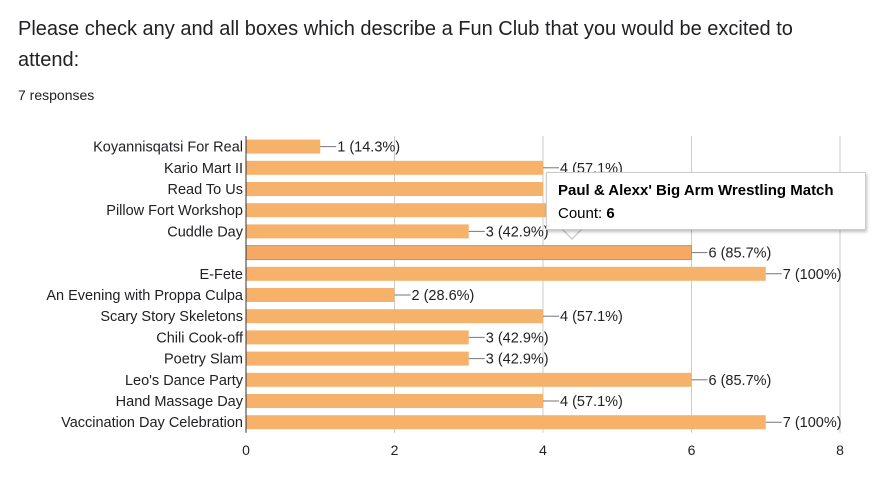 This screenshot has height=493, width=880. What do you see at coordinates (168, 148) in the screenshot?
I see `category-label: Koyannisqatsi For Real` at bounding box center [168, 148].